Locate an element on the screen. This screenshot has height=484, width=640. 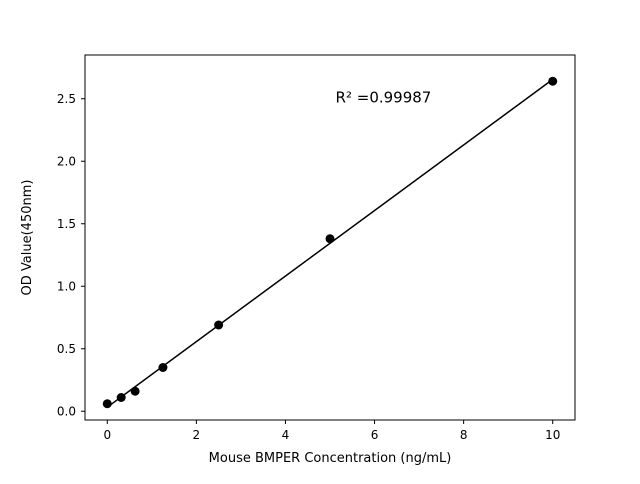
y-tick-label: 0.5 is located at coordinates (66, 349).